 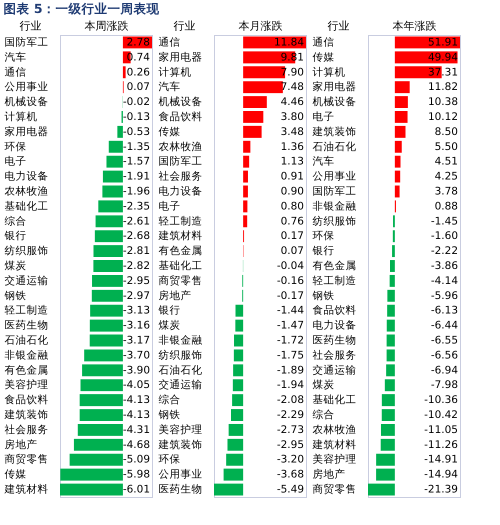 I want to click on data-label: -3.86, so click(x=444, y=266).